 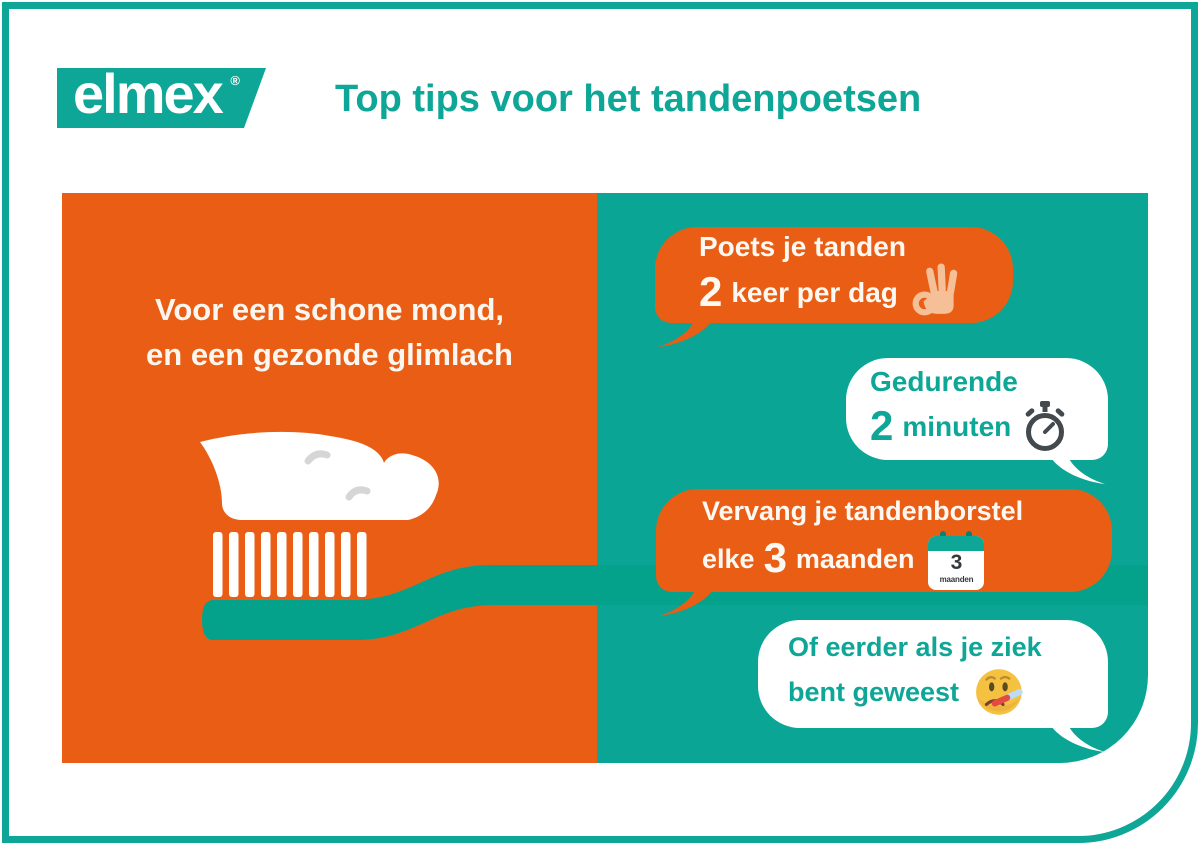 What do you see at coordinates (855, 558) in the screenshot?
I see `tip-text: maanden` at bounding box center [855, 558].